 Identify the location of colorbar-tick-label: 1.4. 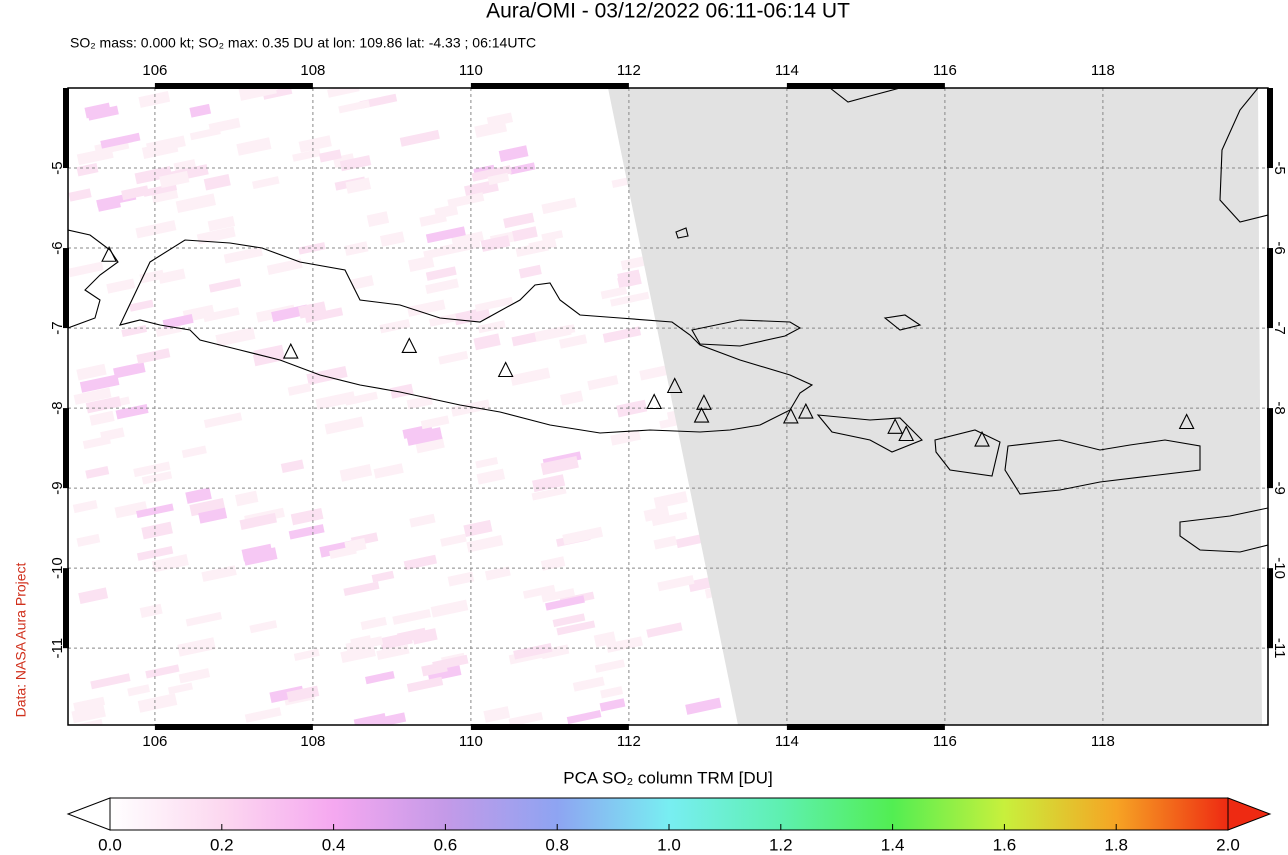
(893, 844).